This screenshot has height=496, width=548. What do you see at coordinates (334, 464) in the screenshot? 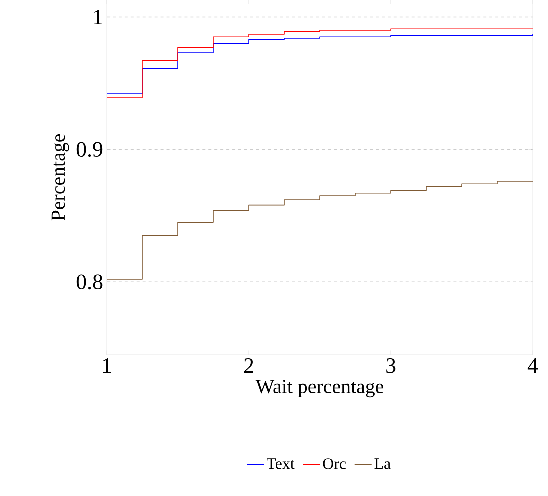
I see `legend-label: Orc` at bounding box center [334, 464].